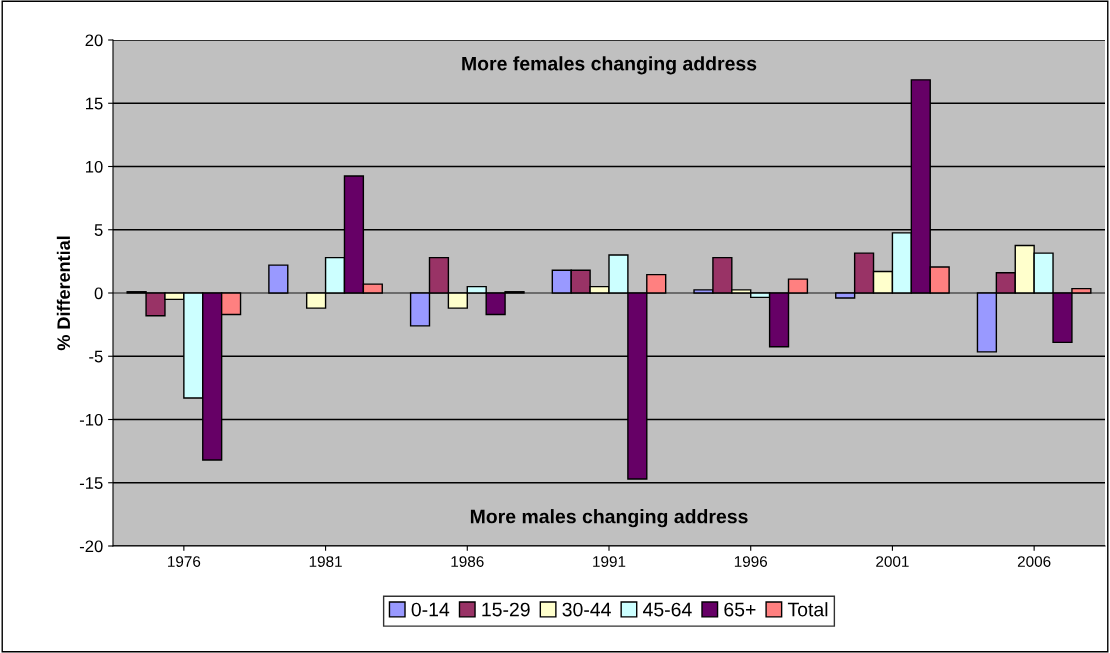 The image size is (1110, 653). What do you see at coordinates (91, 546) in the screenshot?
I see `y-tick-label: -20` at bounding box center [91, 546].